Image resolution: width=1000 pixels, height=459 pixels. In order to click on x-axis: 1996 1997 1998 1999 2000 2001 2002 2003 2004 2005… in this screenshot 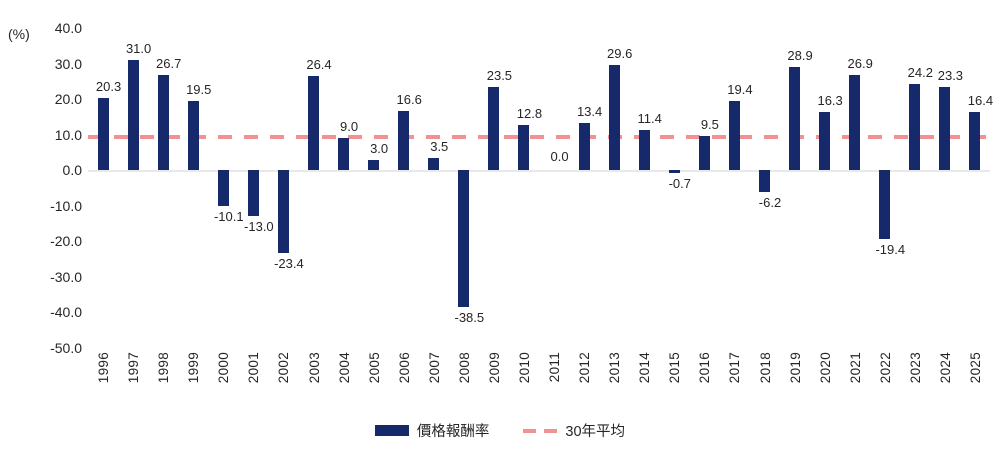, I will do `click(539, 381)`.